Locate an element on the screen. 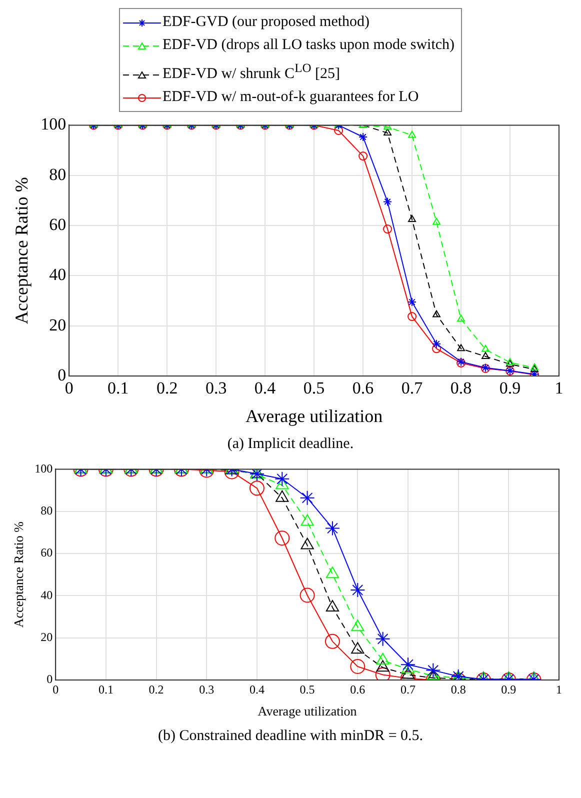 The height and width of the screenshot is (798, 581). text: (b) Constrained deadline with minDR = 0.5. is located at coordinates (290, 736).